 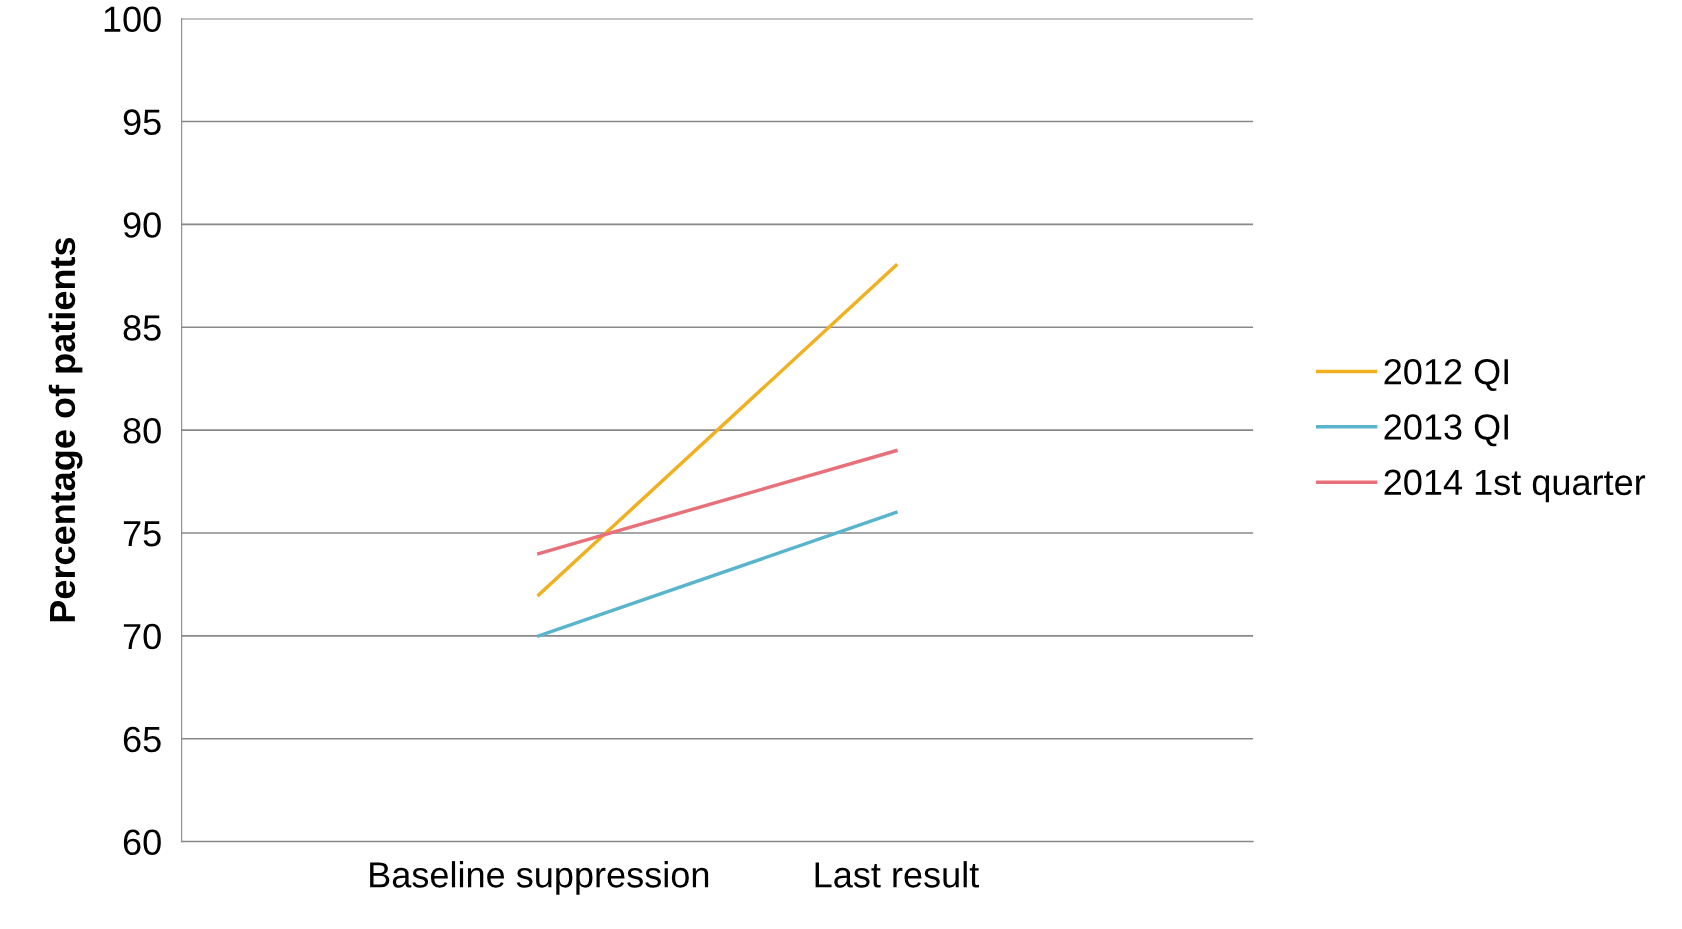 I want to click on x-tick-label: Baseline suppression, so click(x=539, y=878).